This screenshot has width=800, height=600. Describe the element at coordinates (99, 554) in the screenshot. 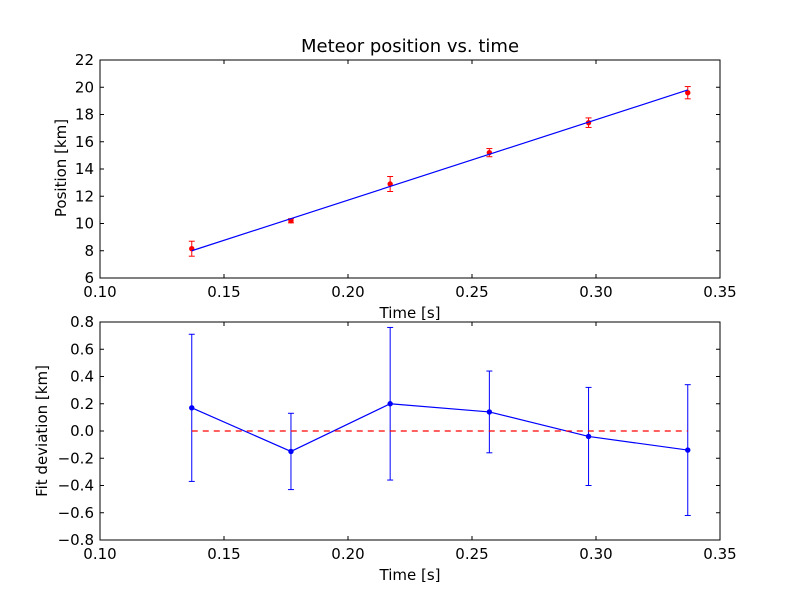

I see `deviation-x-tick-label: 0.10` at that location.